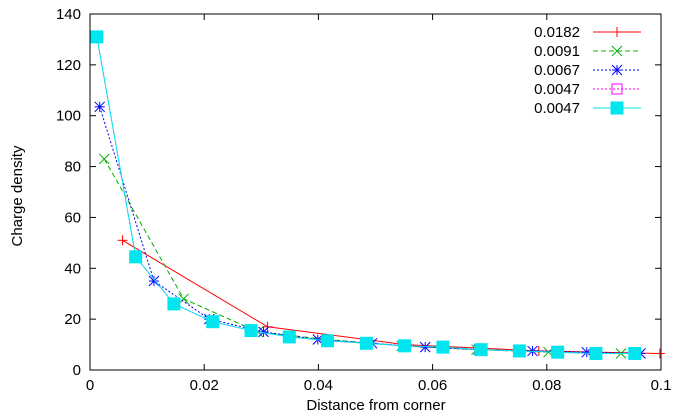 The width and height of the screenshot is (692, 415). What do you see at coordinates (68, 14) in the screenshot?
I see `y-tick-label: 140` at bounding box center [68, 14].